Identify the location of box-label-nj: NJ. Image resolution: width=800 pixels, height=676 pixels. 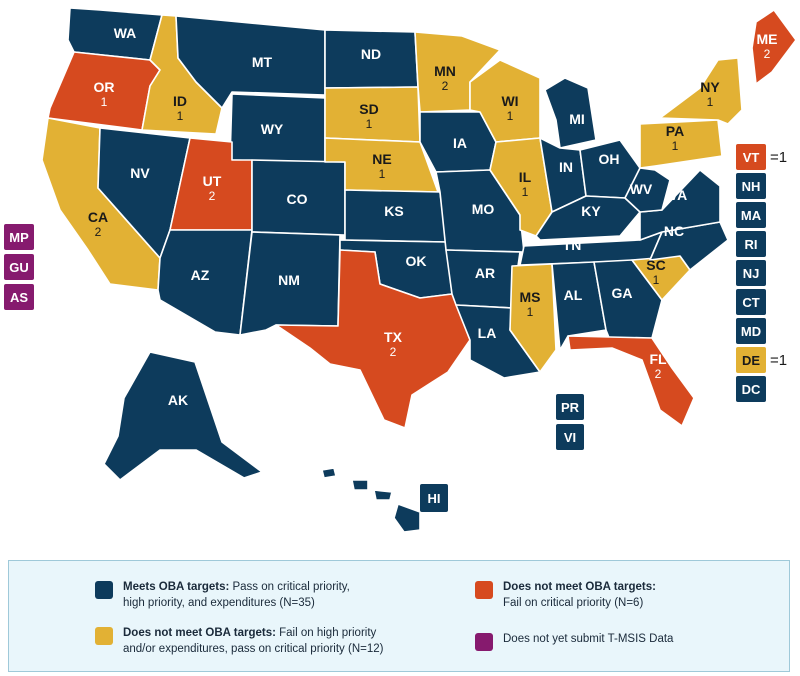
(751, 273).